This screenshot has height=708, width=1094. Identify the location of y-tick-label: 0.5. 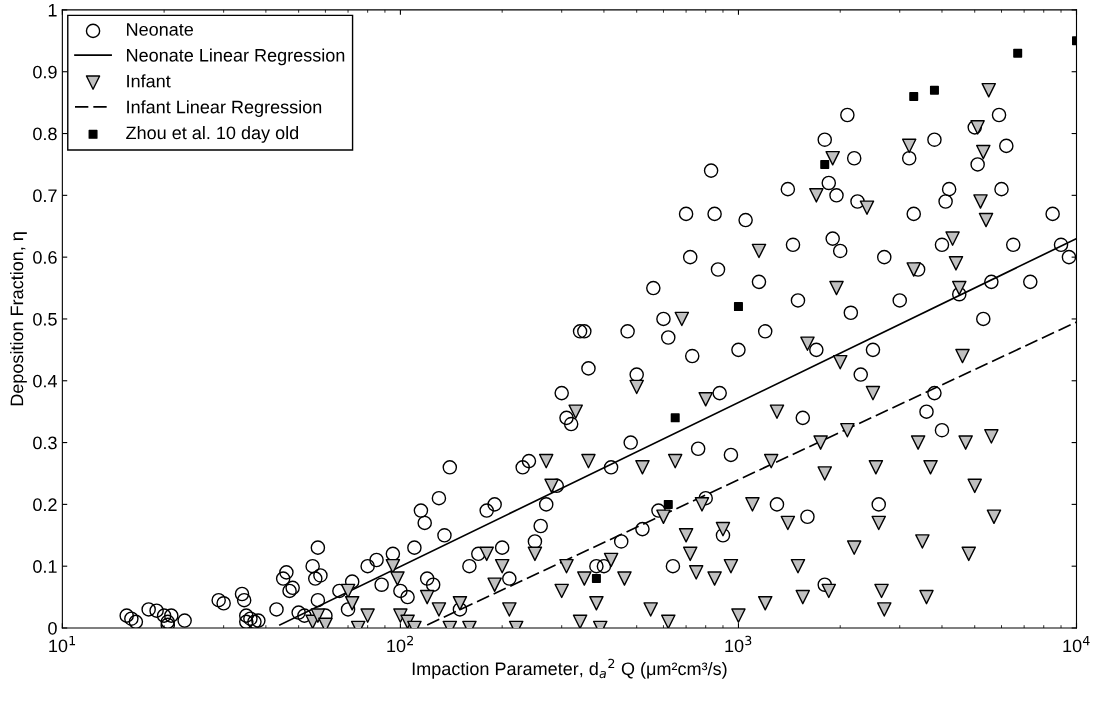
(45, 319).